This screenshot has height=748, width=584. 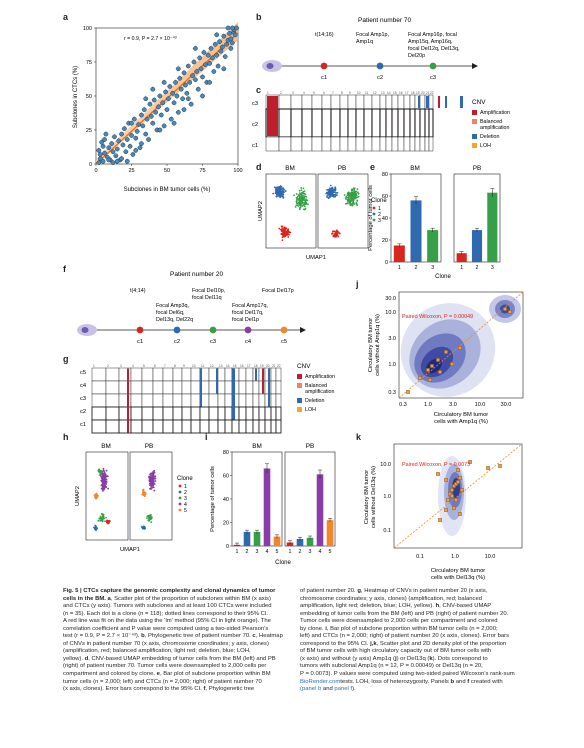 What do you see at coordinates (203, 366) in the screenshot?
I see `svg-text: 11` at bounding box center [203, 366].